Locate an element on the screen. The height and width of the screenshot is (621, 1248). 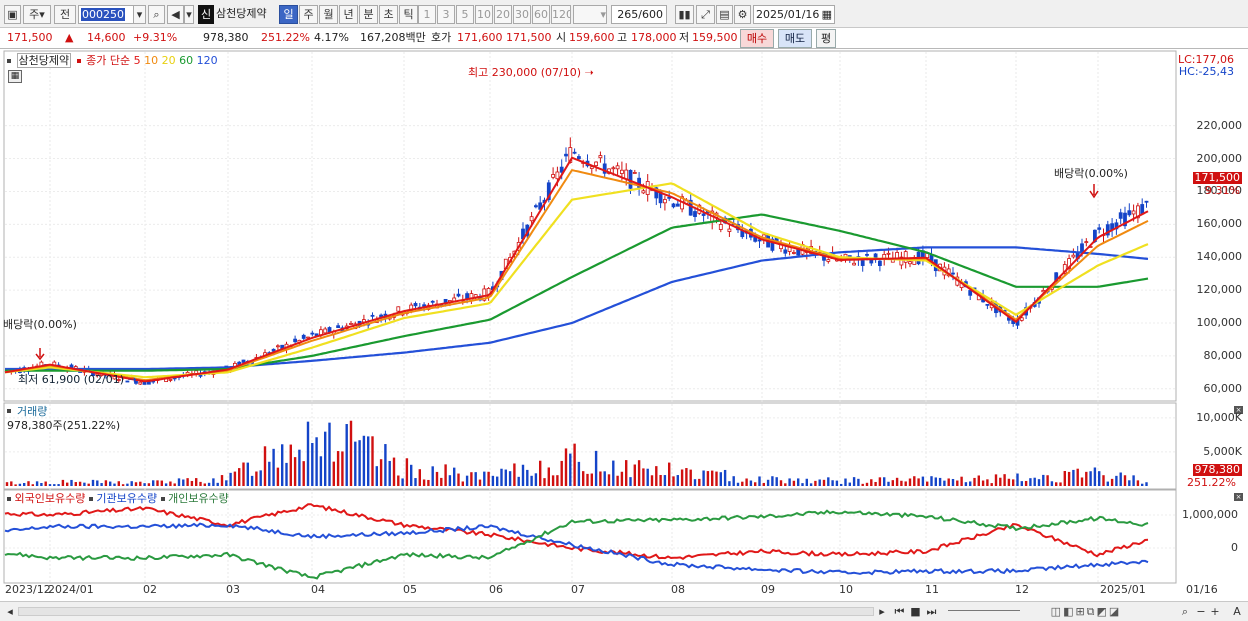
holdings-swatch-icon is located at coordinates (9, 499).